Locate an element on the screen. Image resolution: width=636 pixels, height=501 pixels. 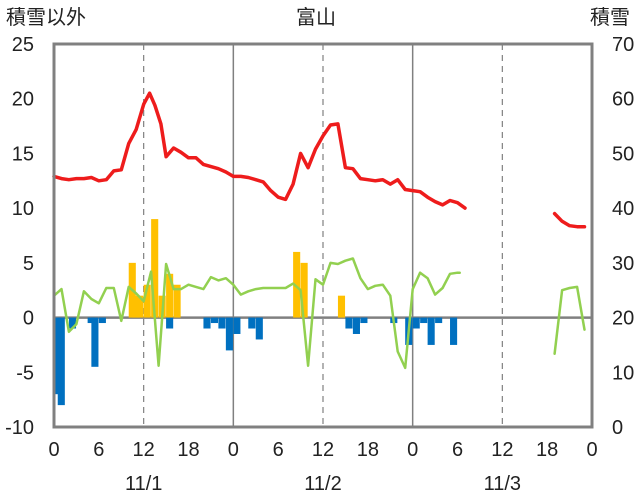
left-tick-label: 15 is located at coordinates (23, 154).